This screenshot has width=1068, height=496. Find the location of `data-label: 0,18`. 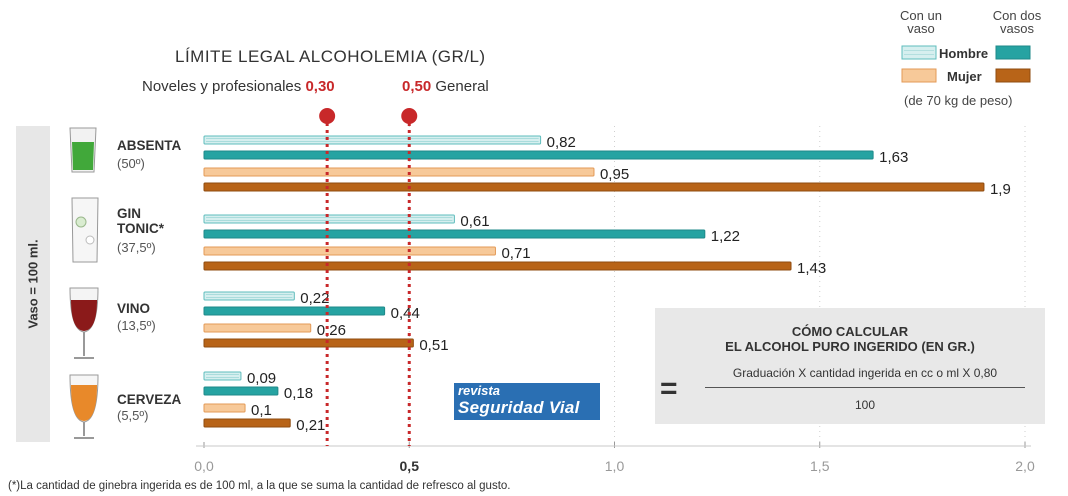

data-label: 0,18 is located at coordinates (298, 393).